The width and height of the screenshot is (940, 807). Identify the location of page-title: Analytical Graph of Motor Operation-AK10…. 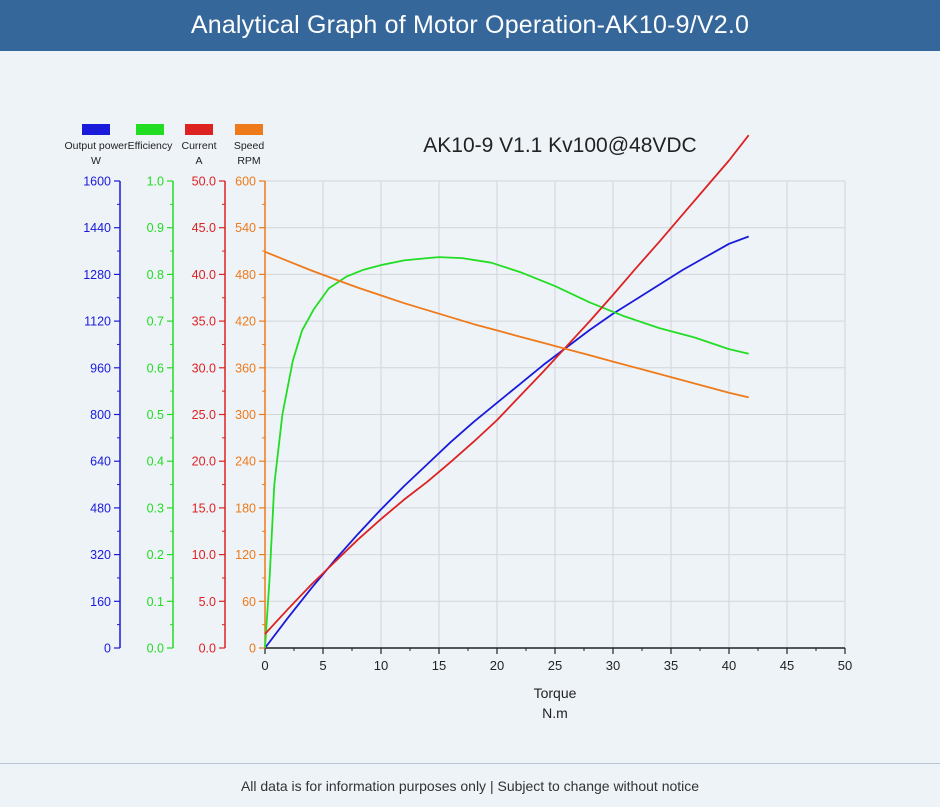
(470, 25).